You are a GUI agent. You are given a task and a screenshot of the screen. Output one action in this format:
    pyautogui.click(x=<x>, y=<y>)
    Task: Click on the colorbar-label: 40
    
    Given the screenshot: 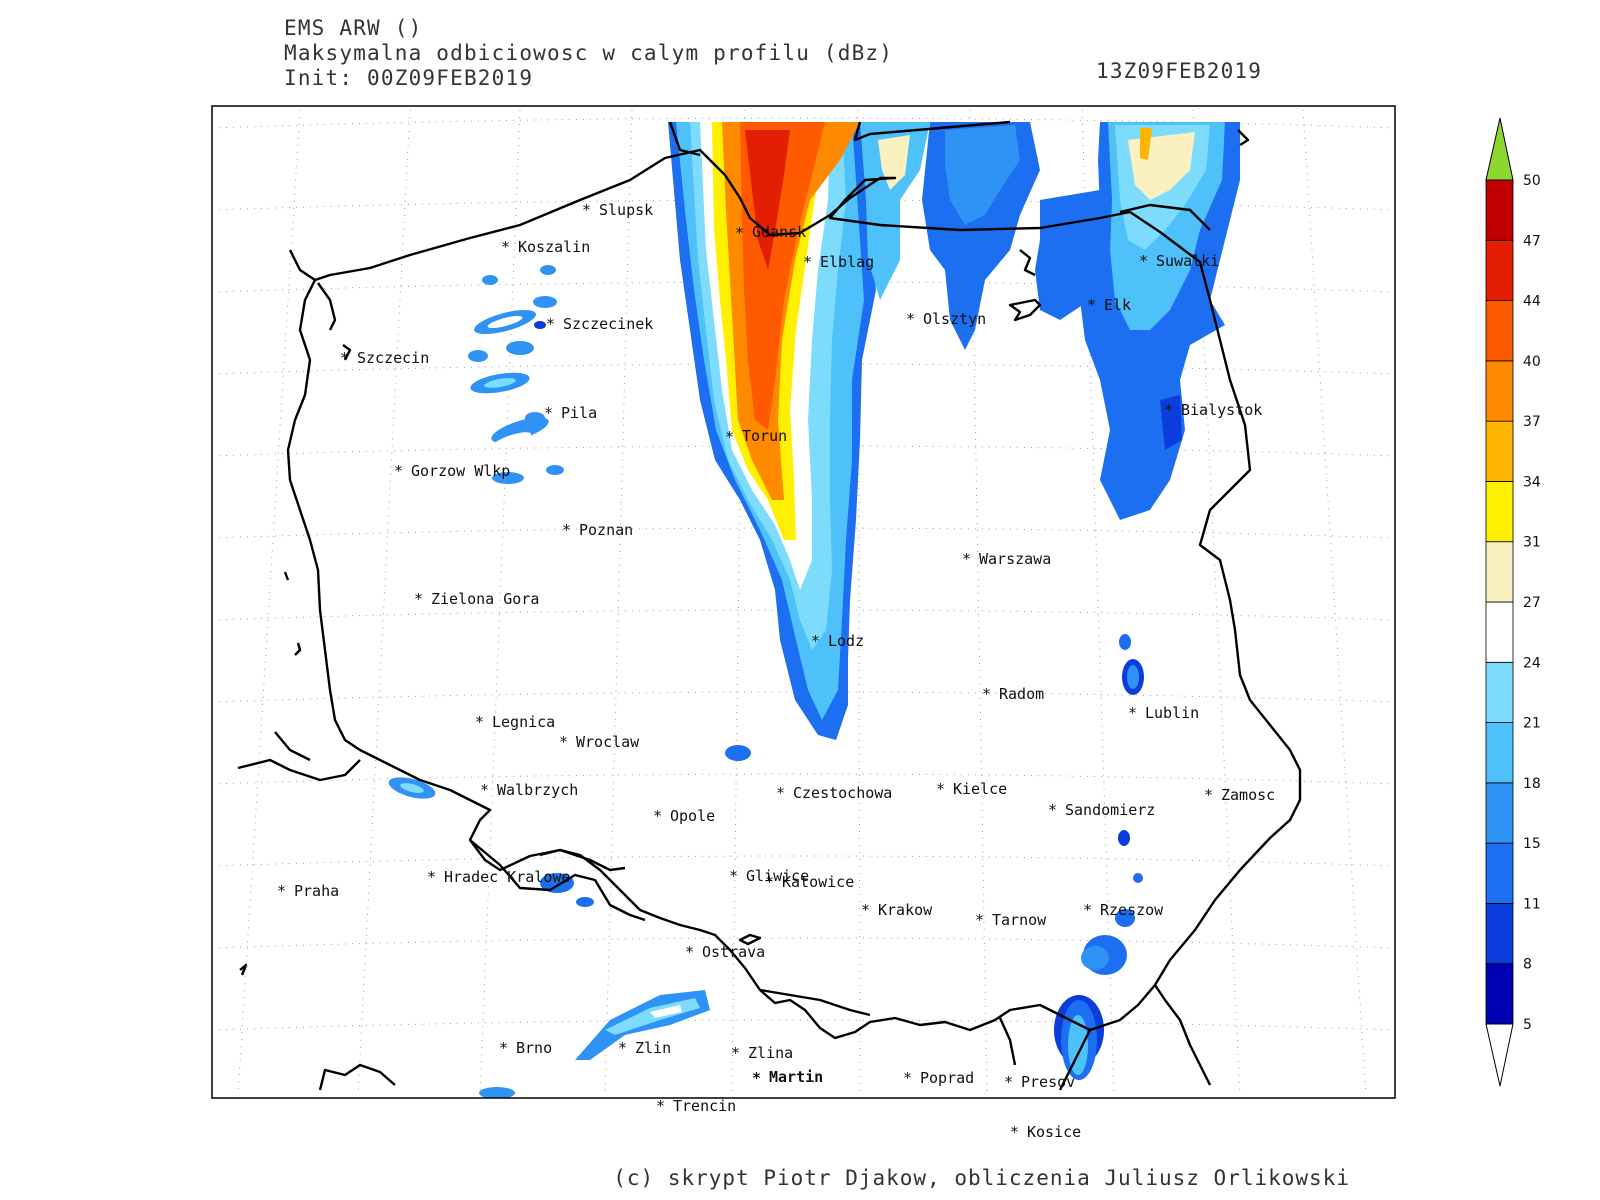 What is the action you would take?
    pyautogui.click(x=1532, y=362)
    